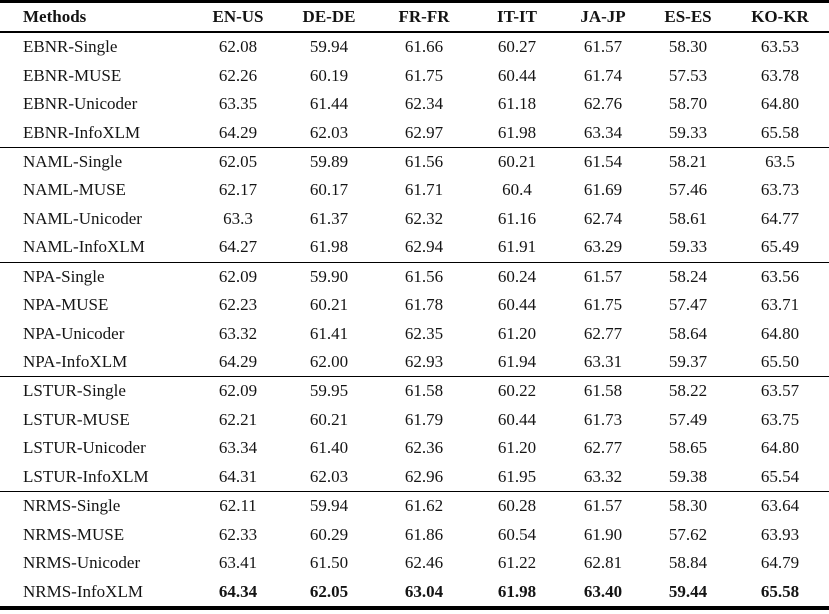  What do you see at coordinates (238, 305) in the screenshot?
I see `value-cell: 62.23` at bounding box center [238, 305].